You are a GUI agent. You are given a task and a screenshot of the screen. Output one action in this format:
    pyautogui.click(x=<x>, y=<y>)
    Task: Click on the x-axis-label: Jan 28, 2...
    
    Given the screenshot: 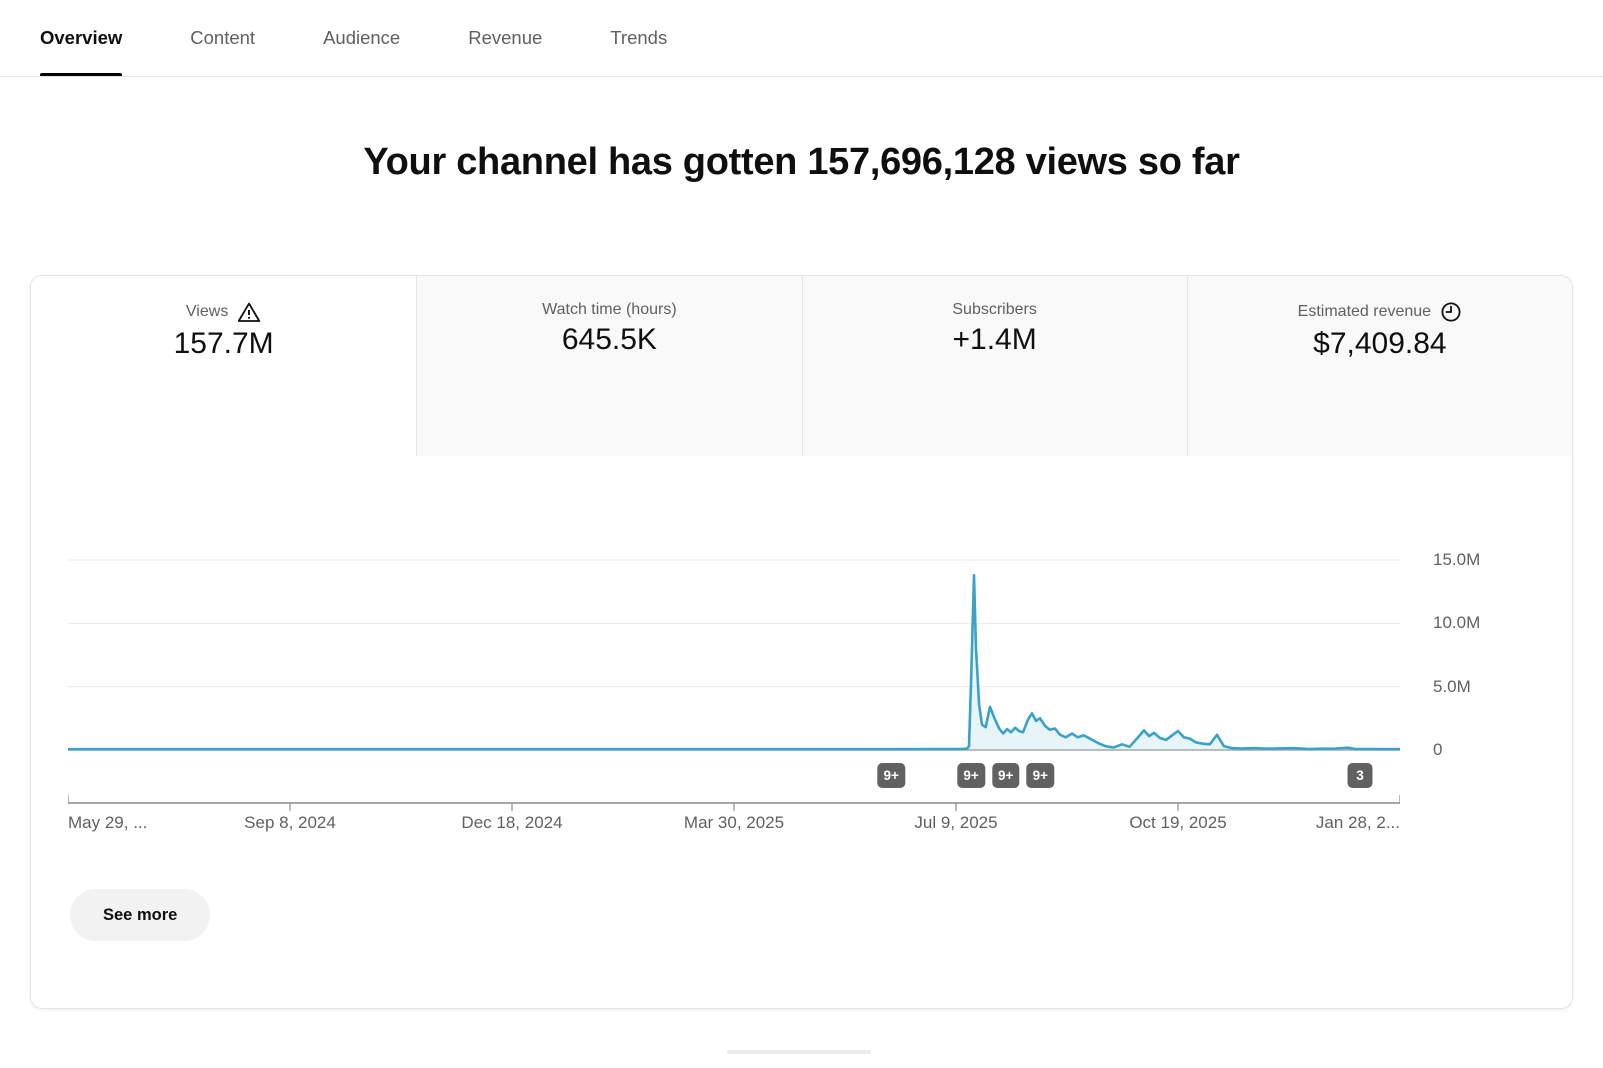 What is the action you would take?
    pyautogui.click(x=1357, y=822)
    